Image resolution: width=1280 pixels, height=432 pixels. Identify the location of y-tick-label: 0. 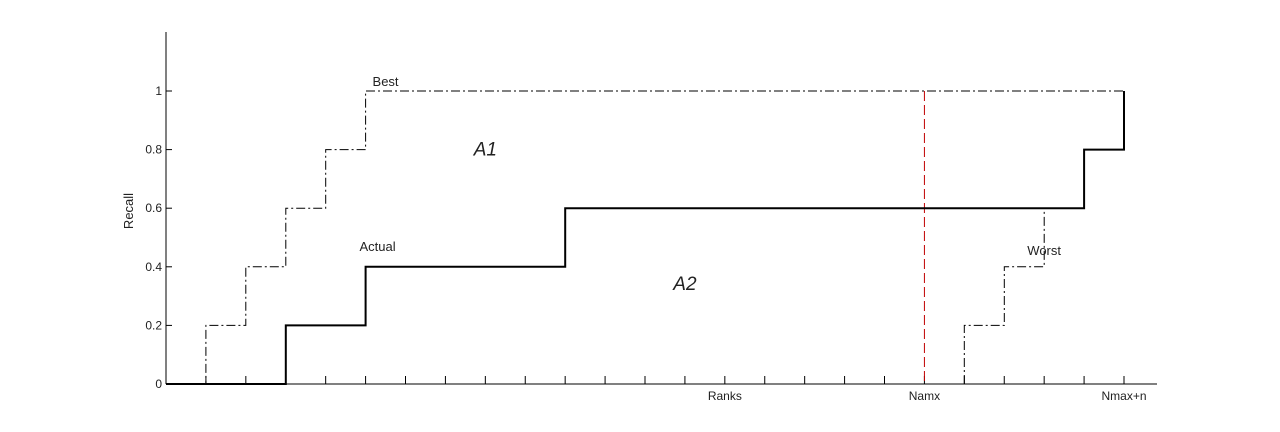
(158, 384).